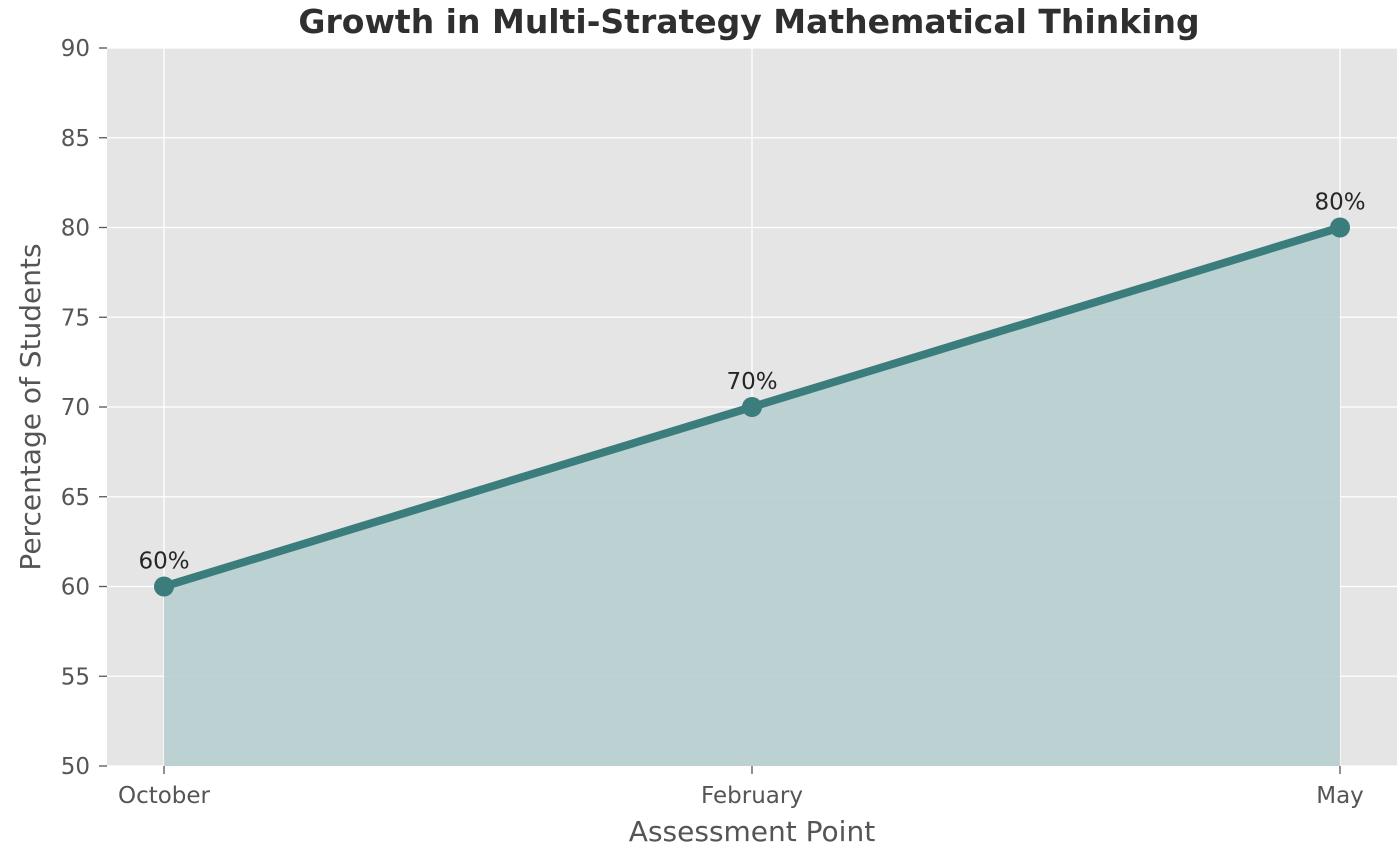  What do you see at coordinates (1339, 203) in the screenshot?
I see `data-label: 80%` at bounding box center [1339, 203].